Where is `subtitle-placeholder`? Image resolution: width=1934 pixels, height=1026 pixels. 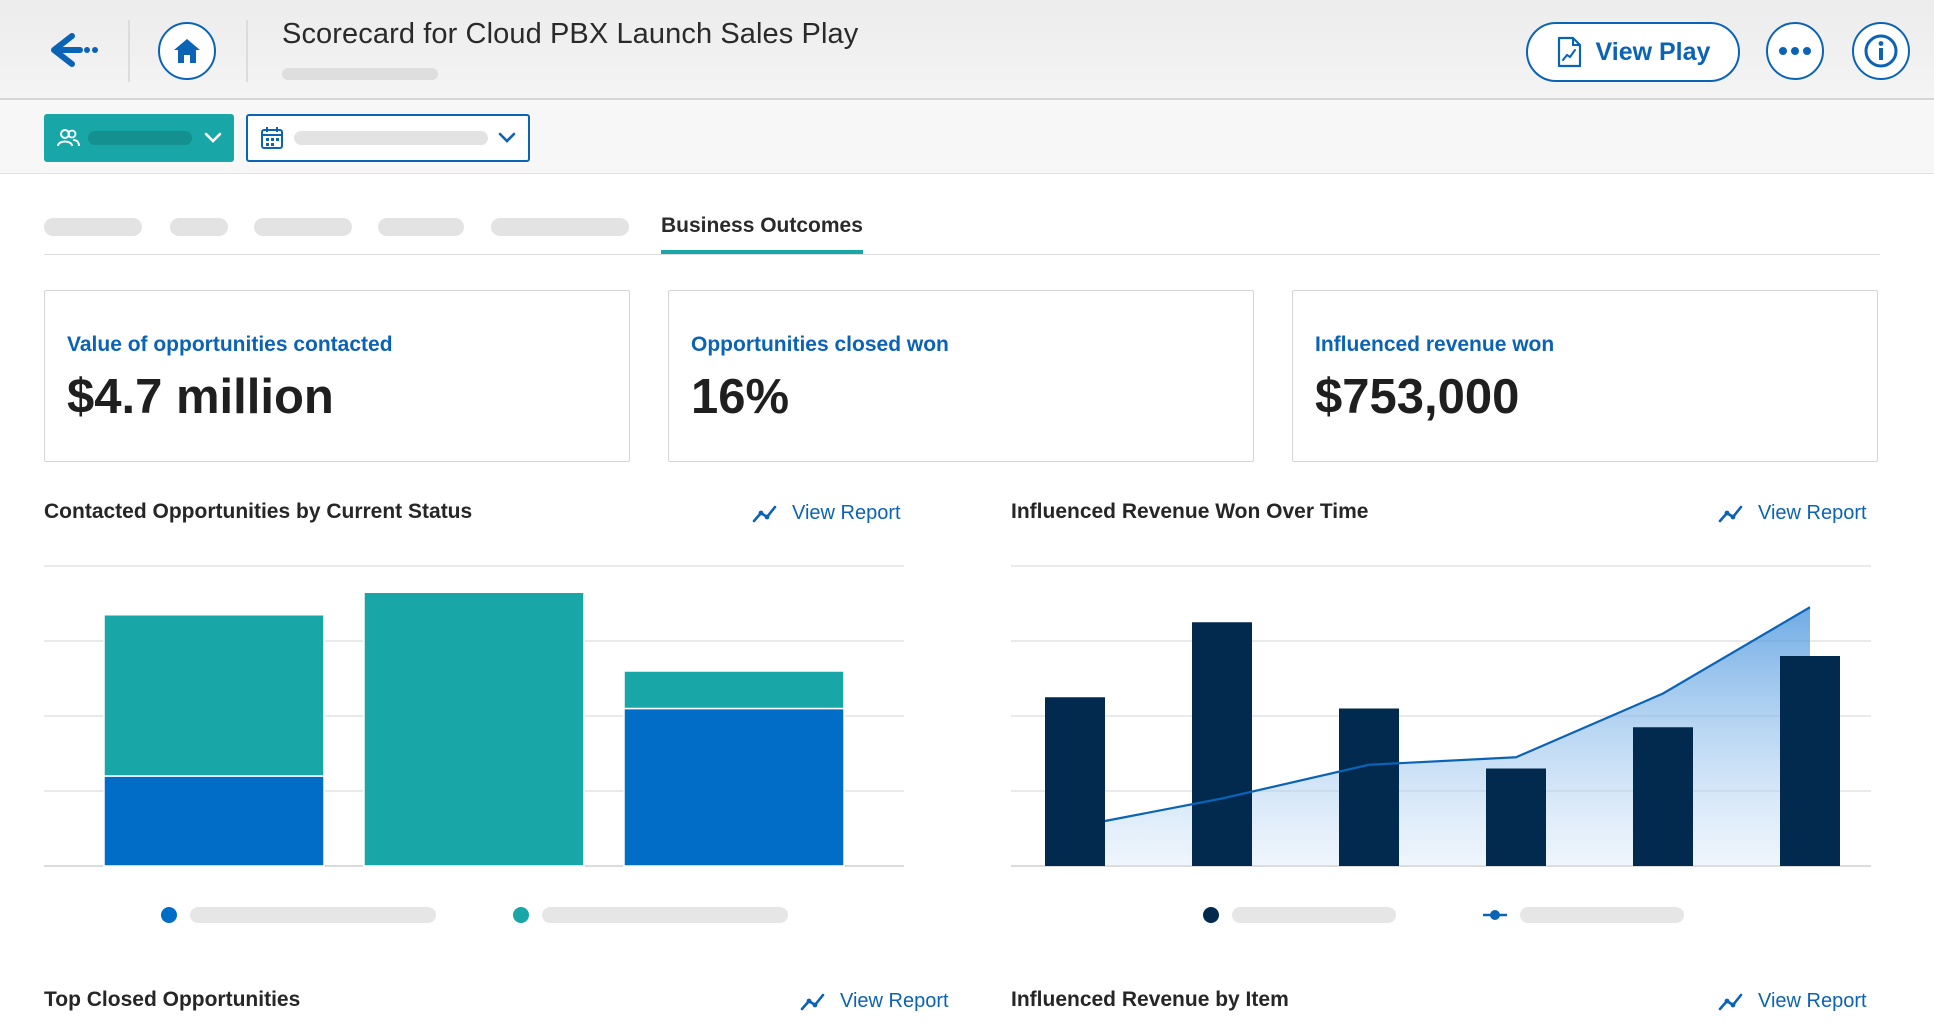
subtitle-placeholder is located at coordinates (360, 74).